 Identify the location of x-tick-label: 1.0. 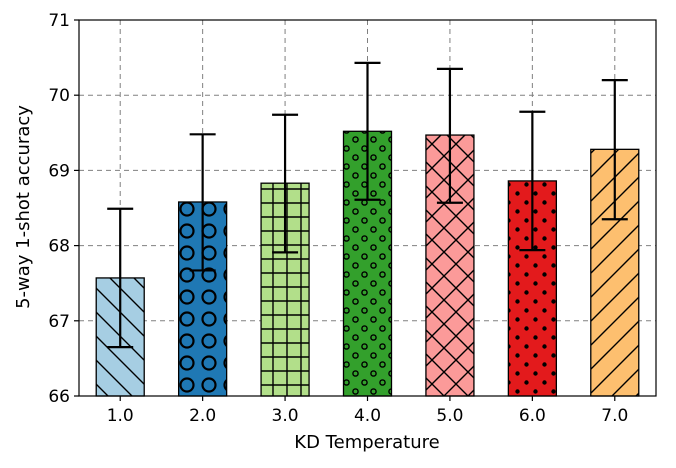
(120, 416).